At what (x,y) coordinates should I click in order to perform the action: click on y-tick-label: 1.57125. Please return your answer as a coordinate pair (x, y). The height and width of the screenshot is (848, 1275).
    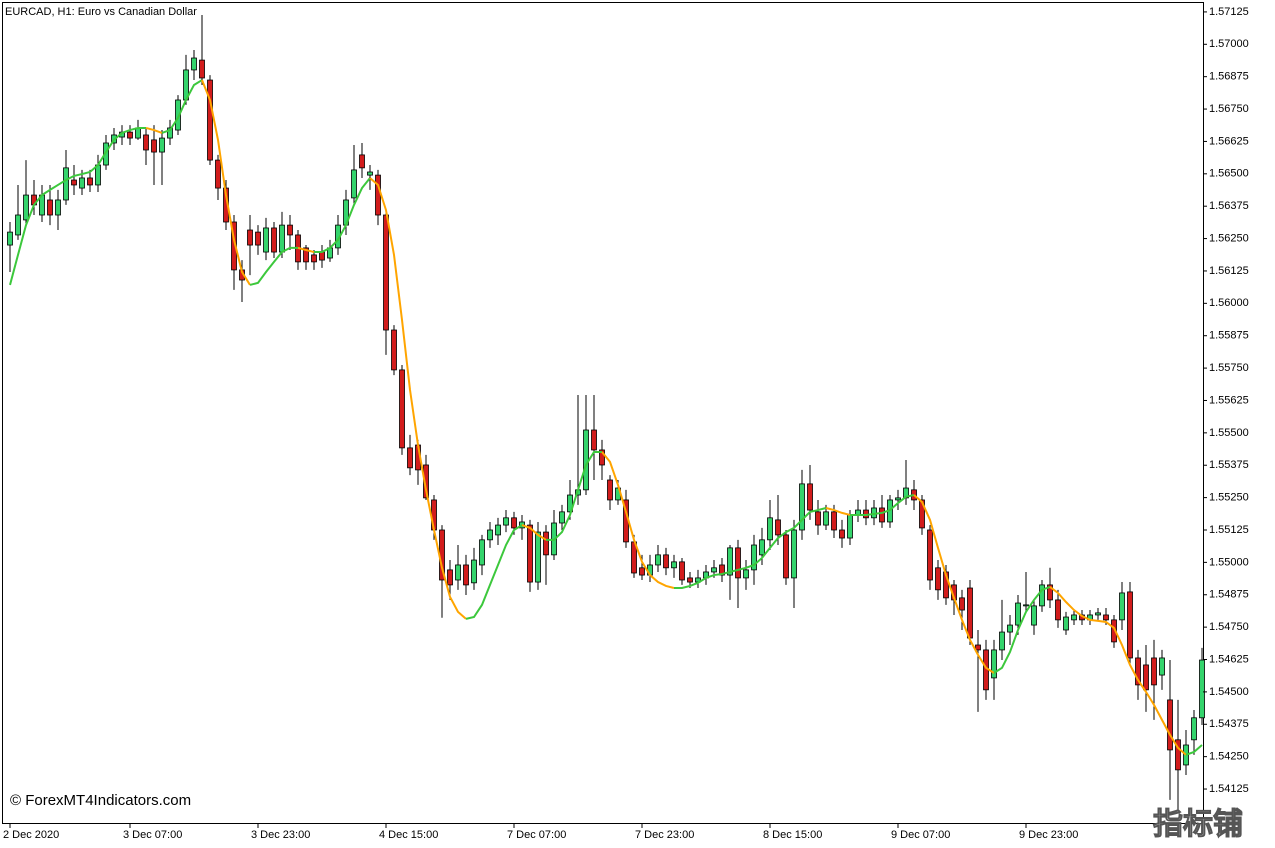
    Looking at the image, I should click on (1229, 12).